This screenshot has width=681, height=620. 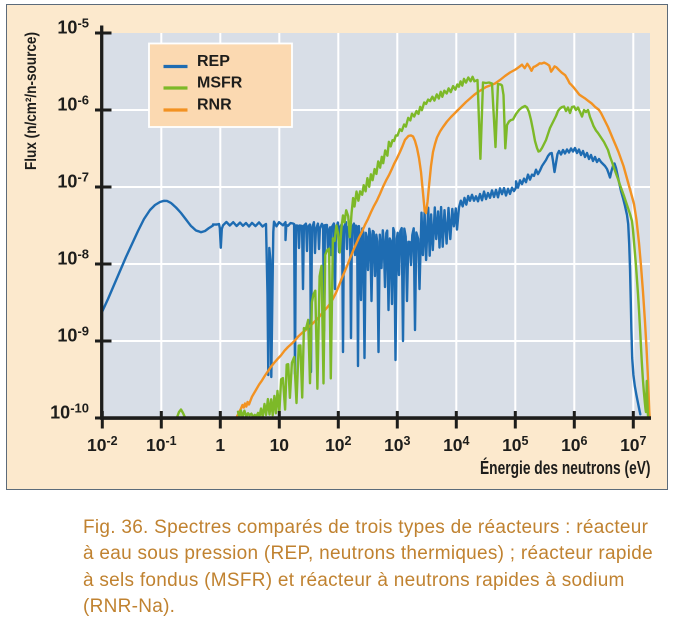 I want to click on svg-text: 10², so click(x=338, y=444).